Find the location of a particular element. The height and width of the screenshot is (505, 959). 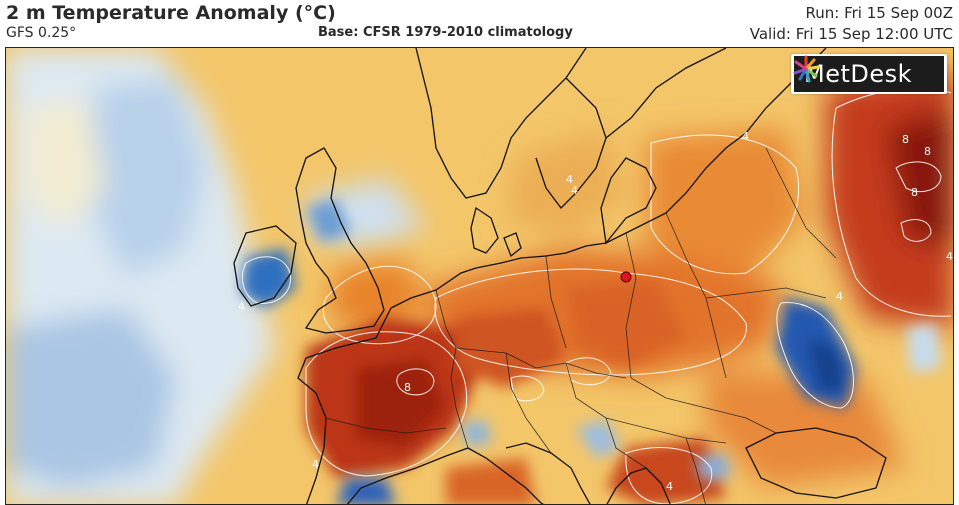

run-label: Run: Fri 15 Sep 00Z is located at coordinates (879, 13).